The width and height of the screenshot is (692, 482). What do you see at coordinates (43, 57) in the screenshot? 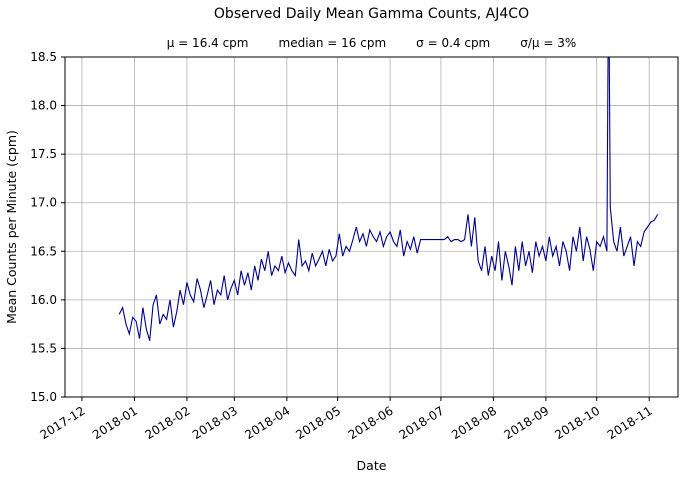
I see `svg-text: 18.5` at bounding box center [43, 57].